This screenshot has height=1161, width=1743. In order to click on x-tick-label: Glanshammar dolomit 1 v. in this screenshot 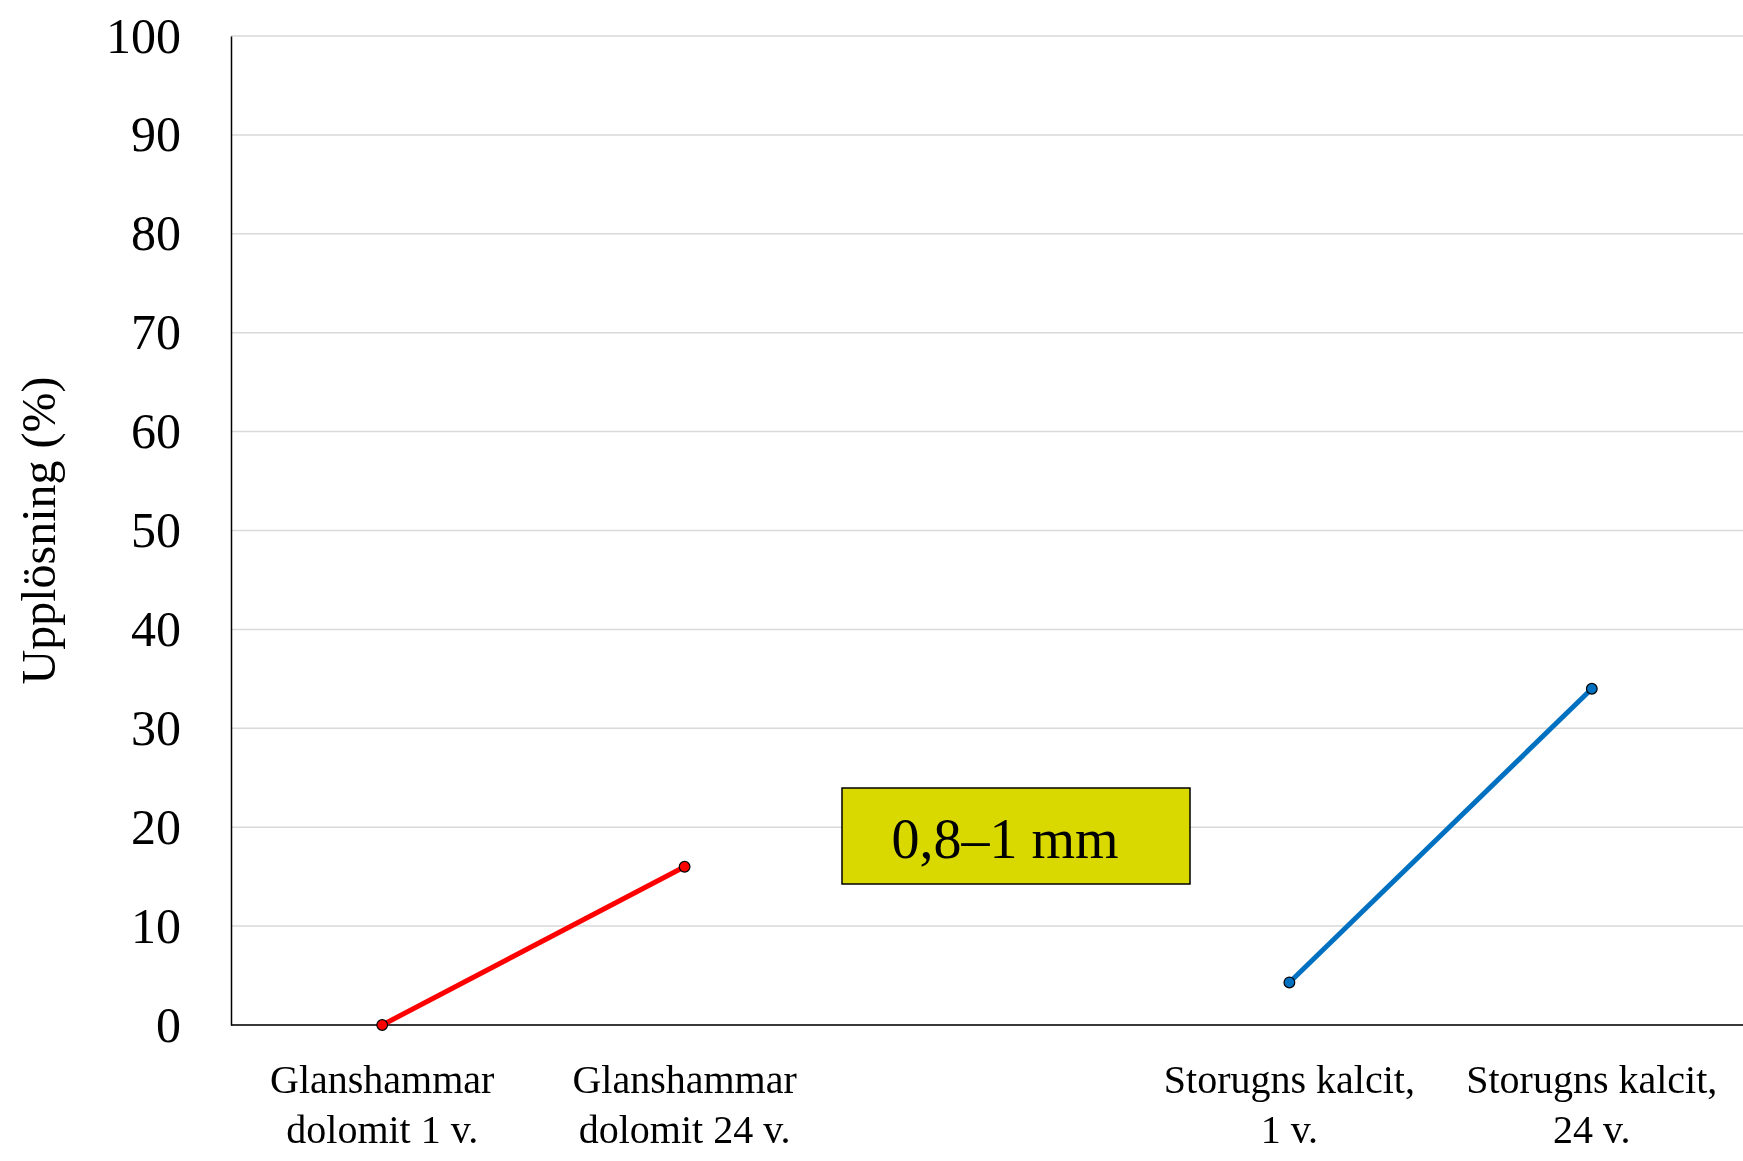, I will do `click(382, 1105)`.